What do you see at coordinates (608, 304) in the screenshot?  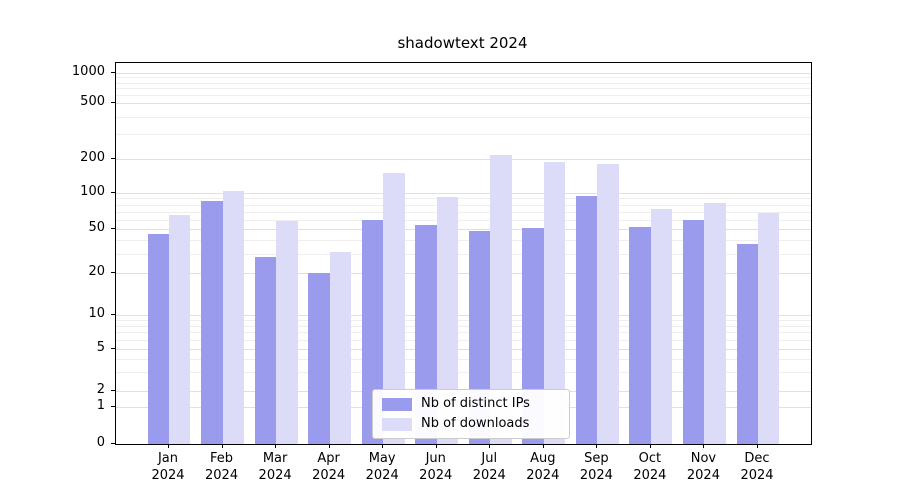 I see `bar-downloads-sep` at bounding box center [608, 304].